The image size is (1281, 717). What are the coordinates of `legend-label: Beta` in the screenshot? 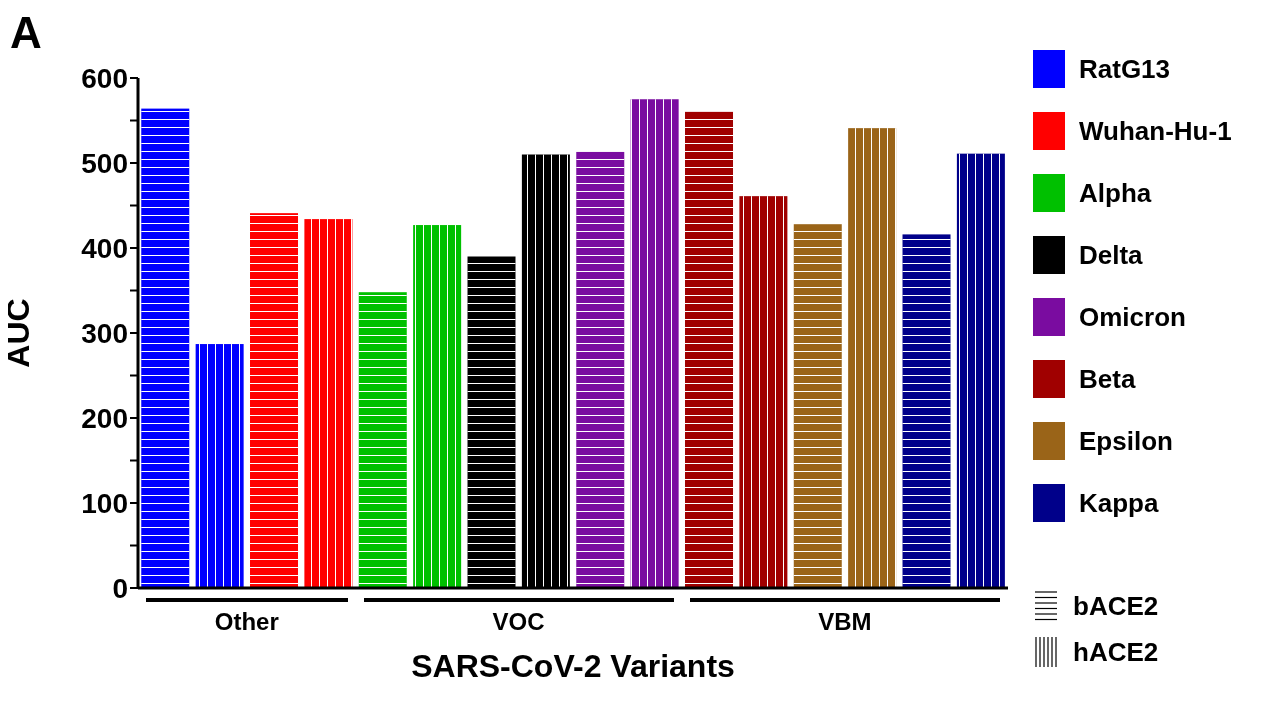 It's located at (1107, 379).